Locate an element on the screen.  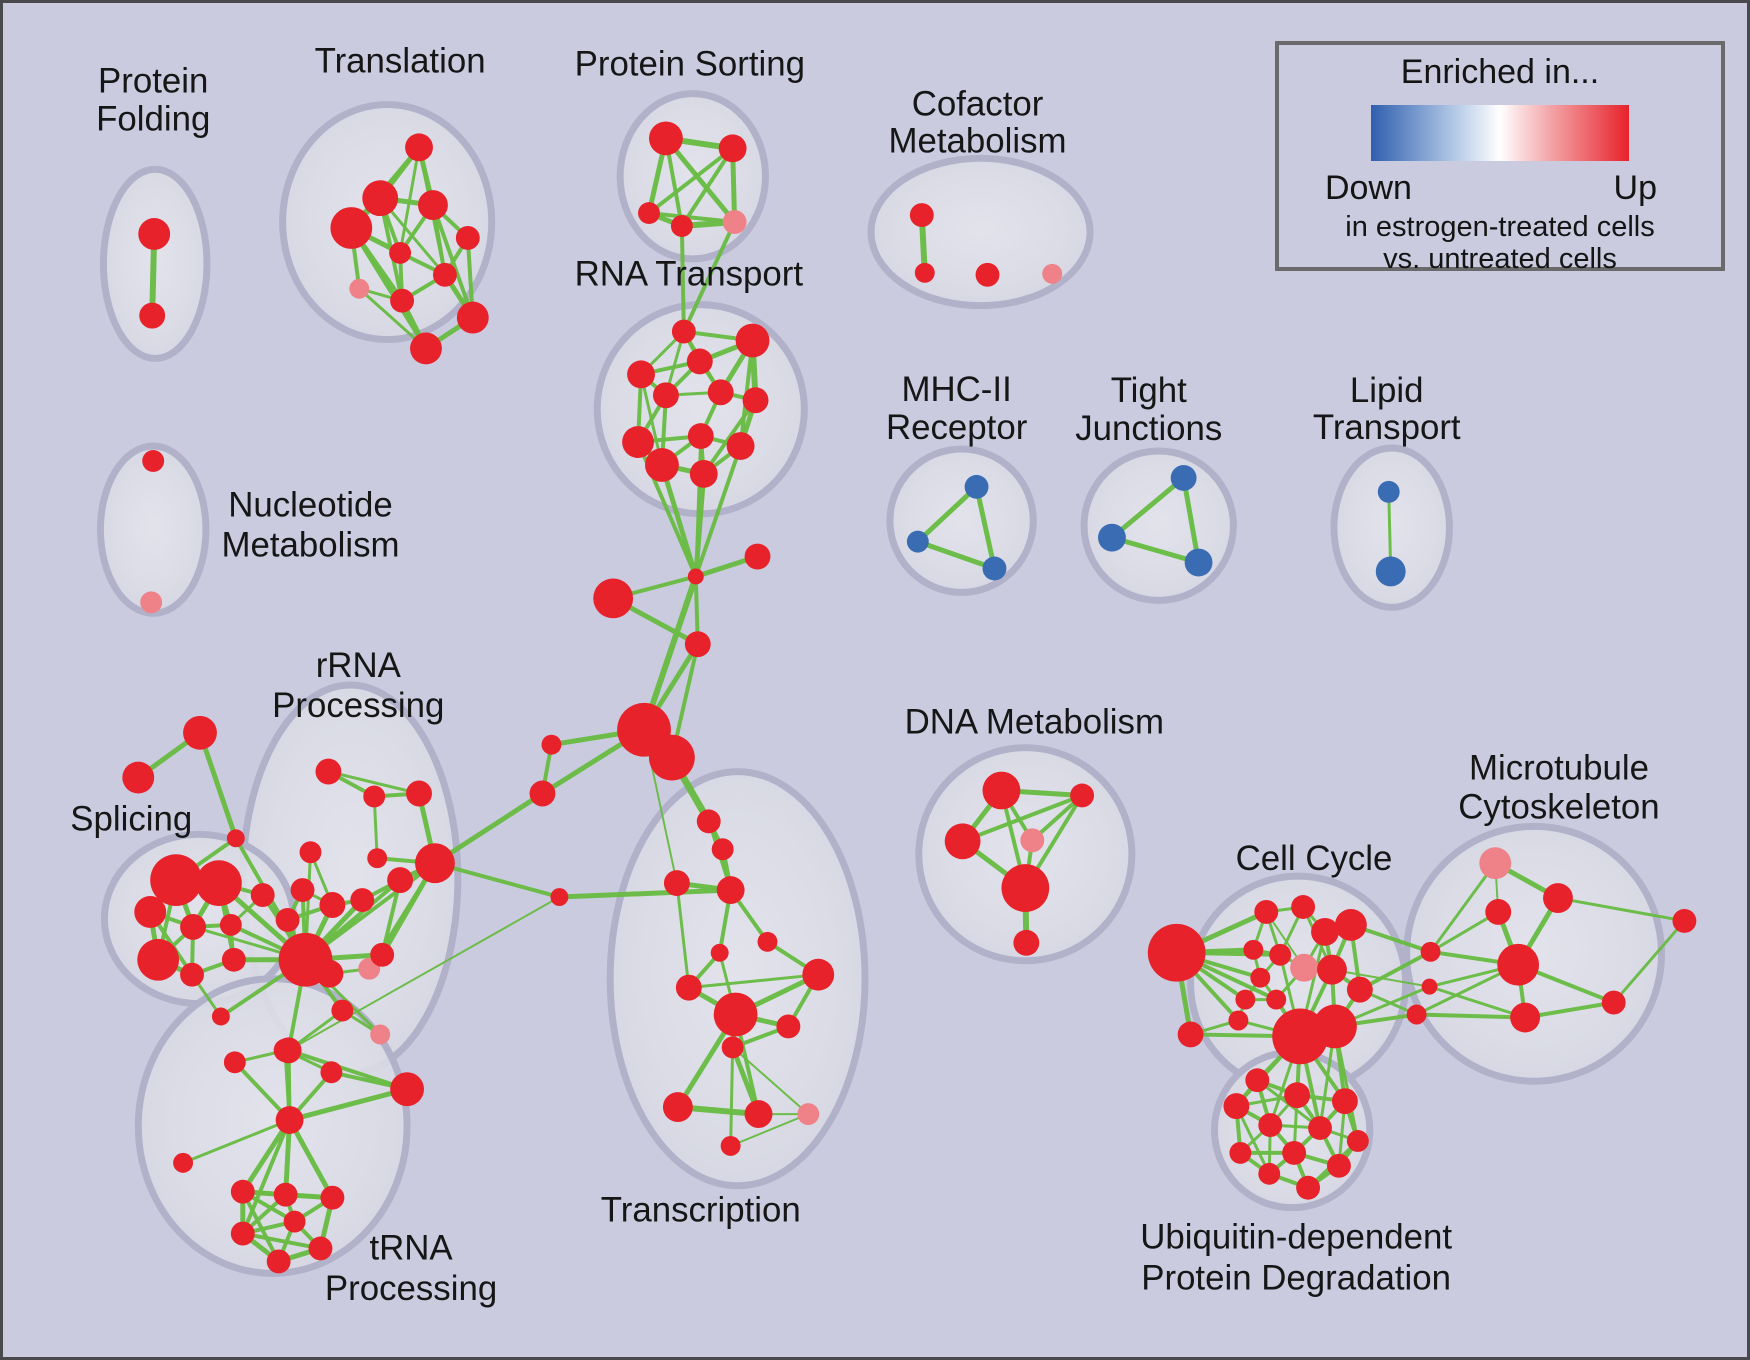
gene-set-node-dn1 is located at coordinates (1001, 790).